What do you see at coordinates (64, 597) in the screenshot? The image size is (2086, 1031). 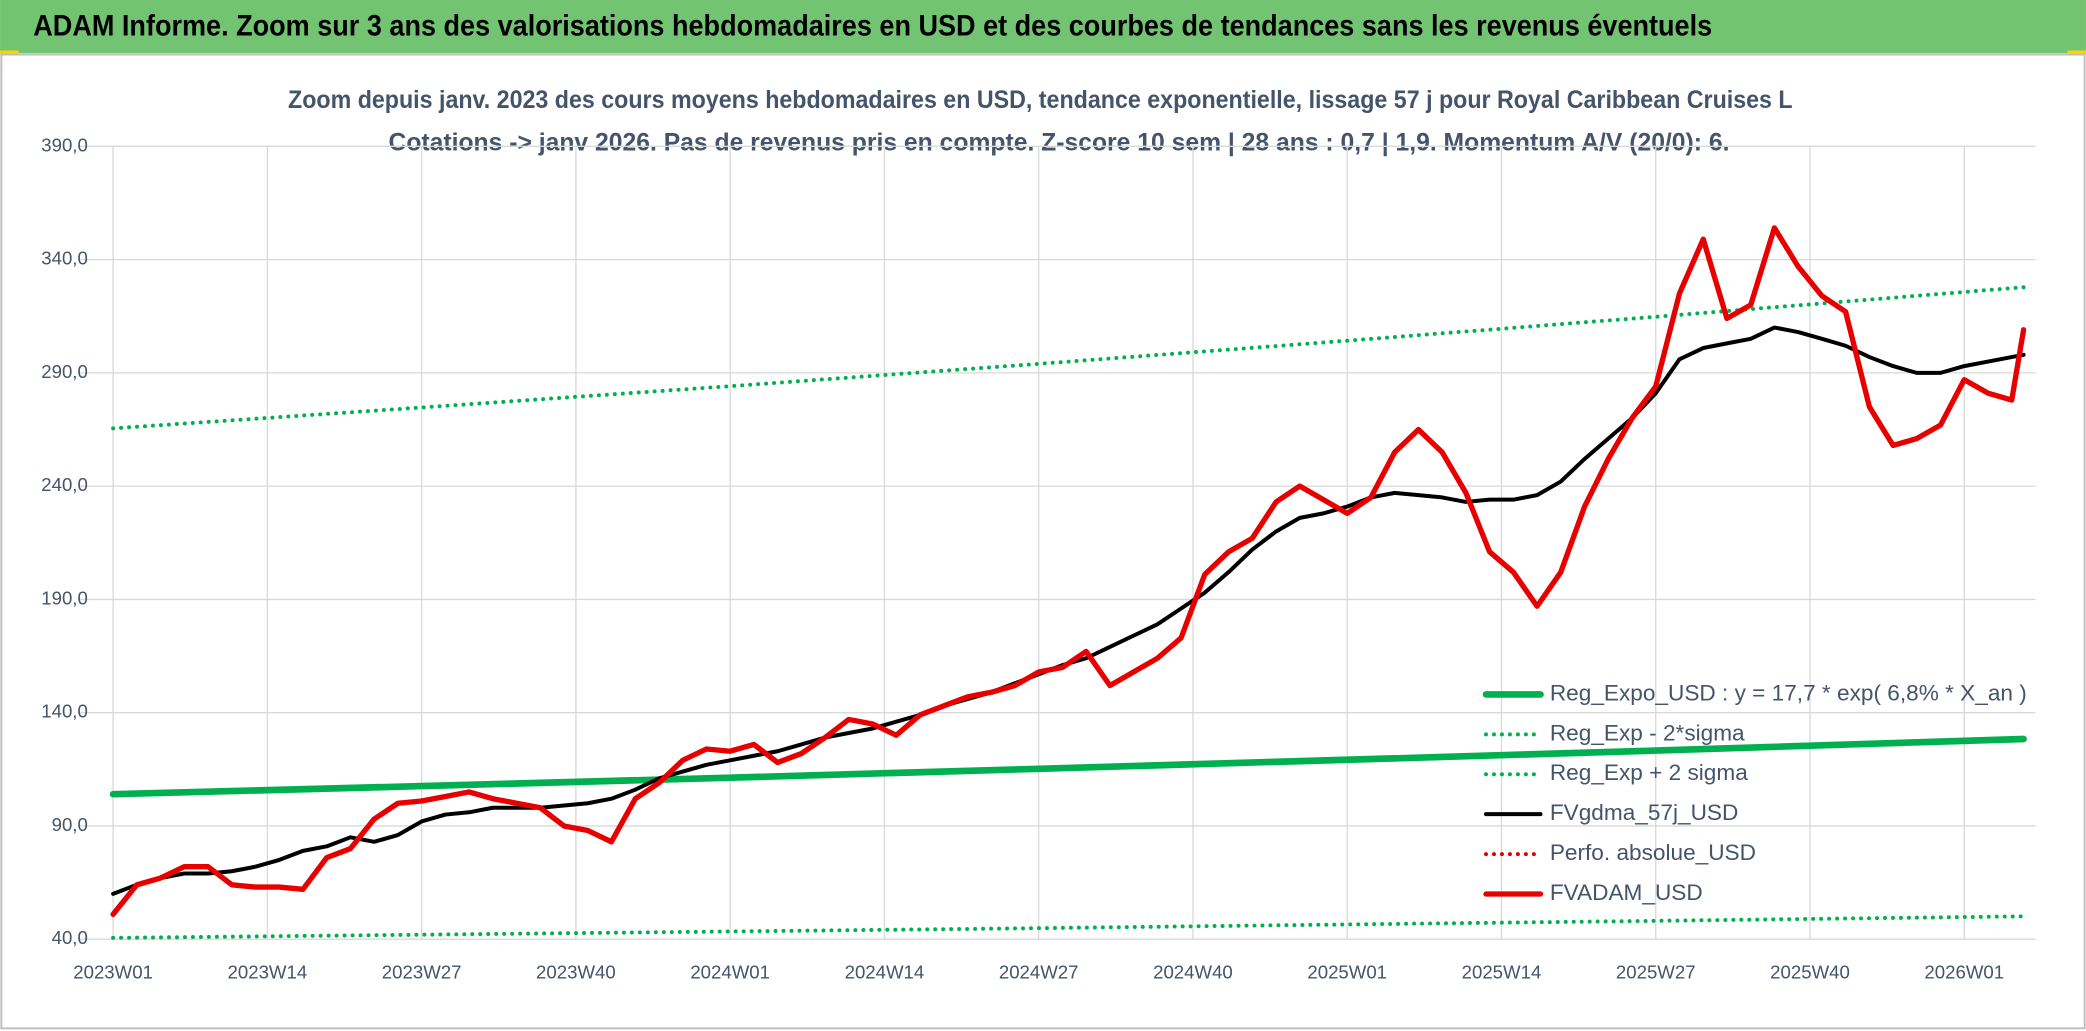 I see `y-tick-label: 190,0` at bounding box center [64, 597].